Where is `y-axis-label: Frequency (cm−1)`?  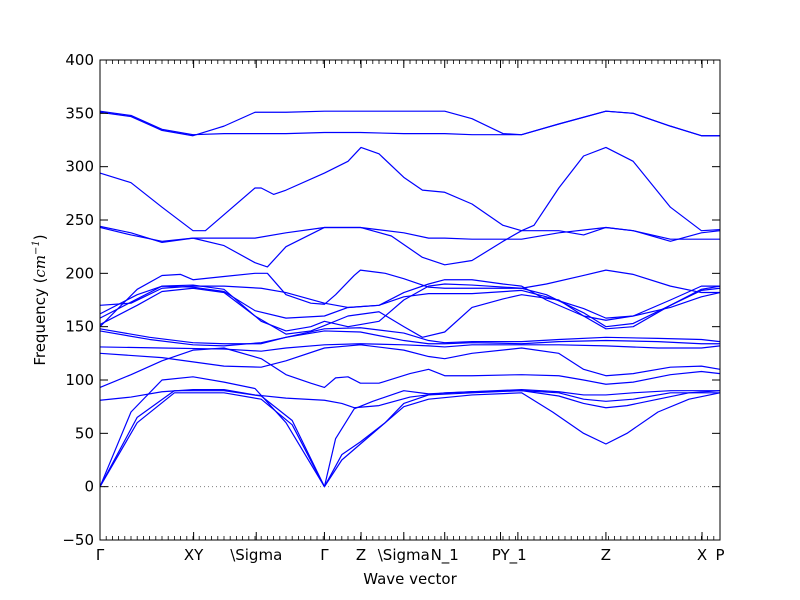 y-axis-label: Frequency (cm−1) is located at coordinates (40, 299).